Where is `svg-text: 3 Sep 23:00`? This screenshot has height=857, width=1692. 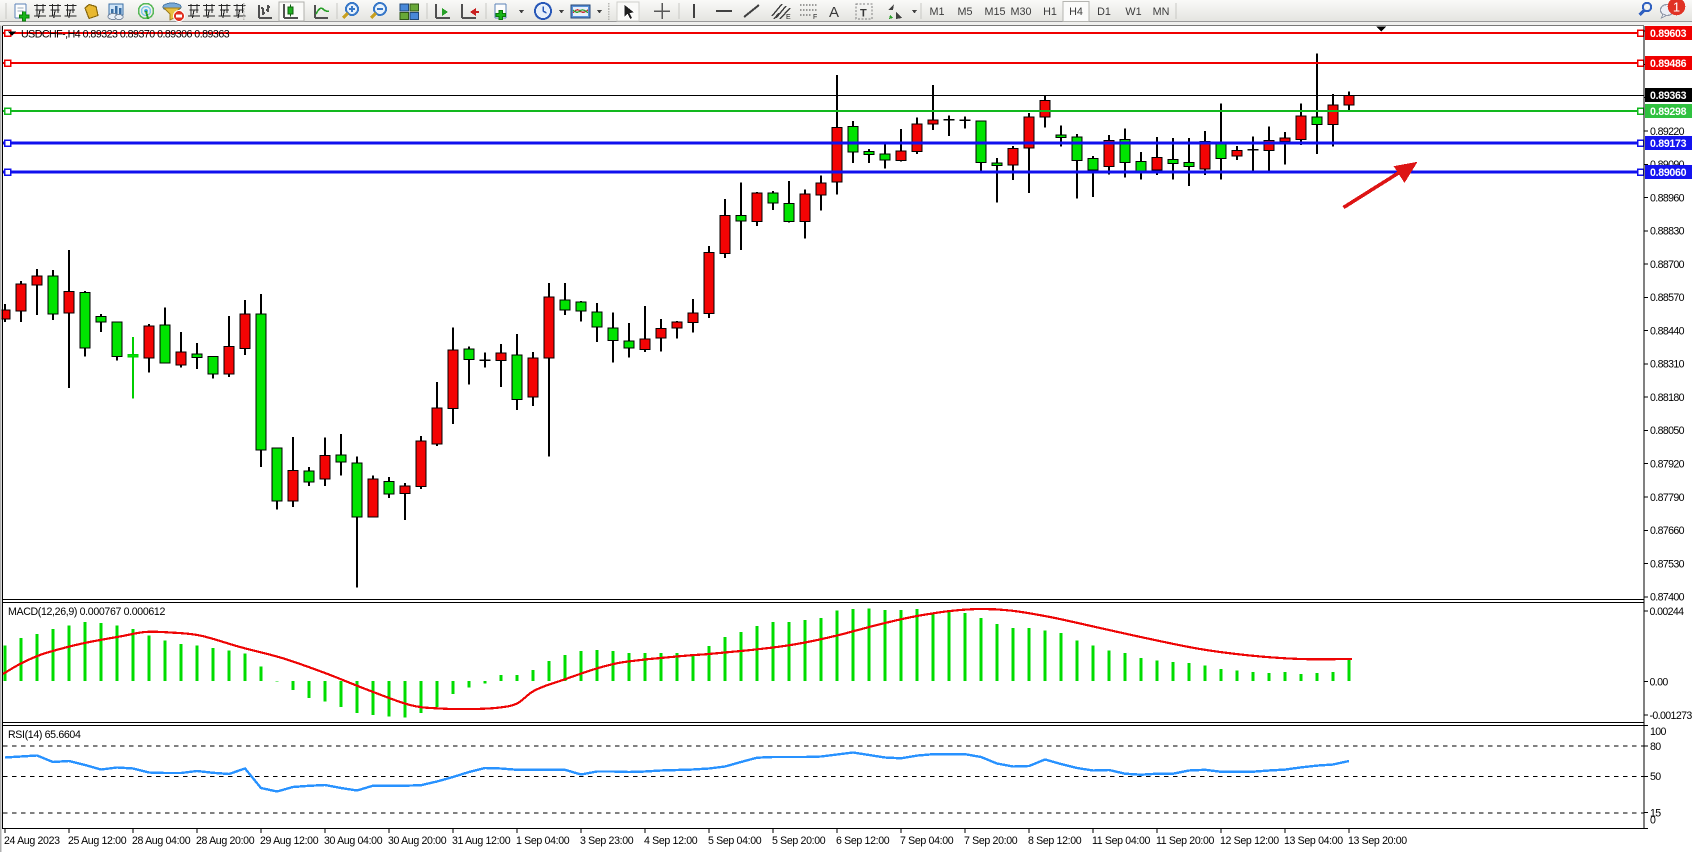
svg-text: 3 Sep 23:00 is located at coordinates (607, 841).